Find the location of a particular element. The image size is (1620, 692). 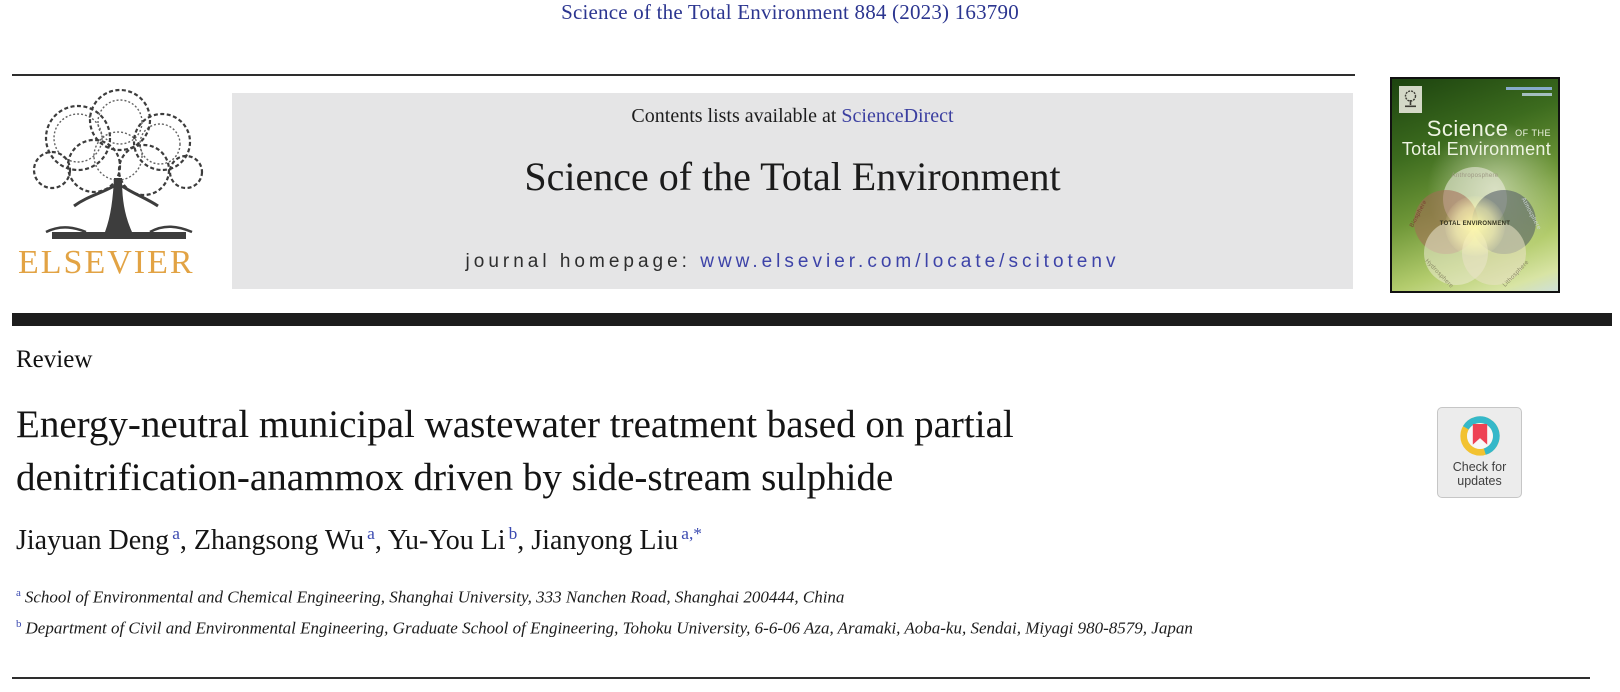

author: Jianyong Liu a,* is located at coordinates (616, 540).